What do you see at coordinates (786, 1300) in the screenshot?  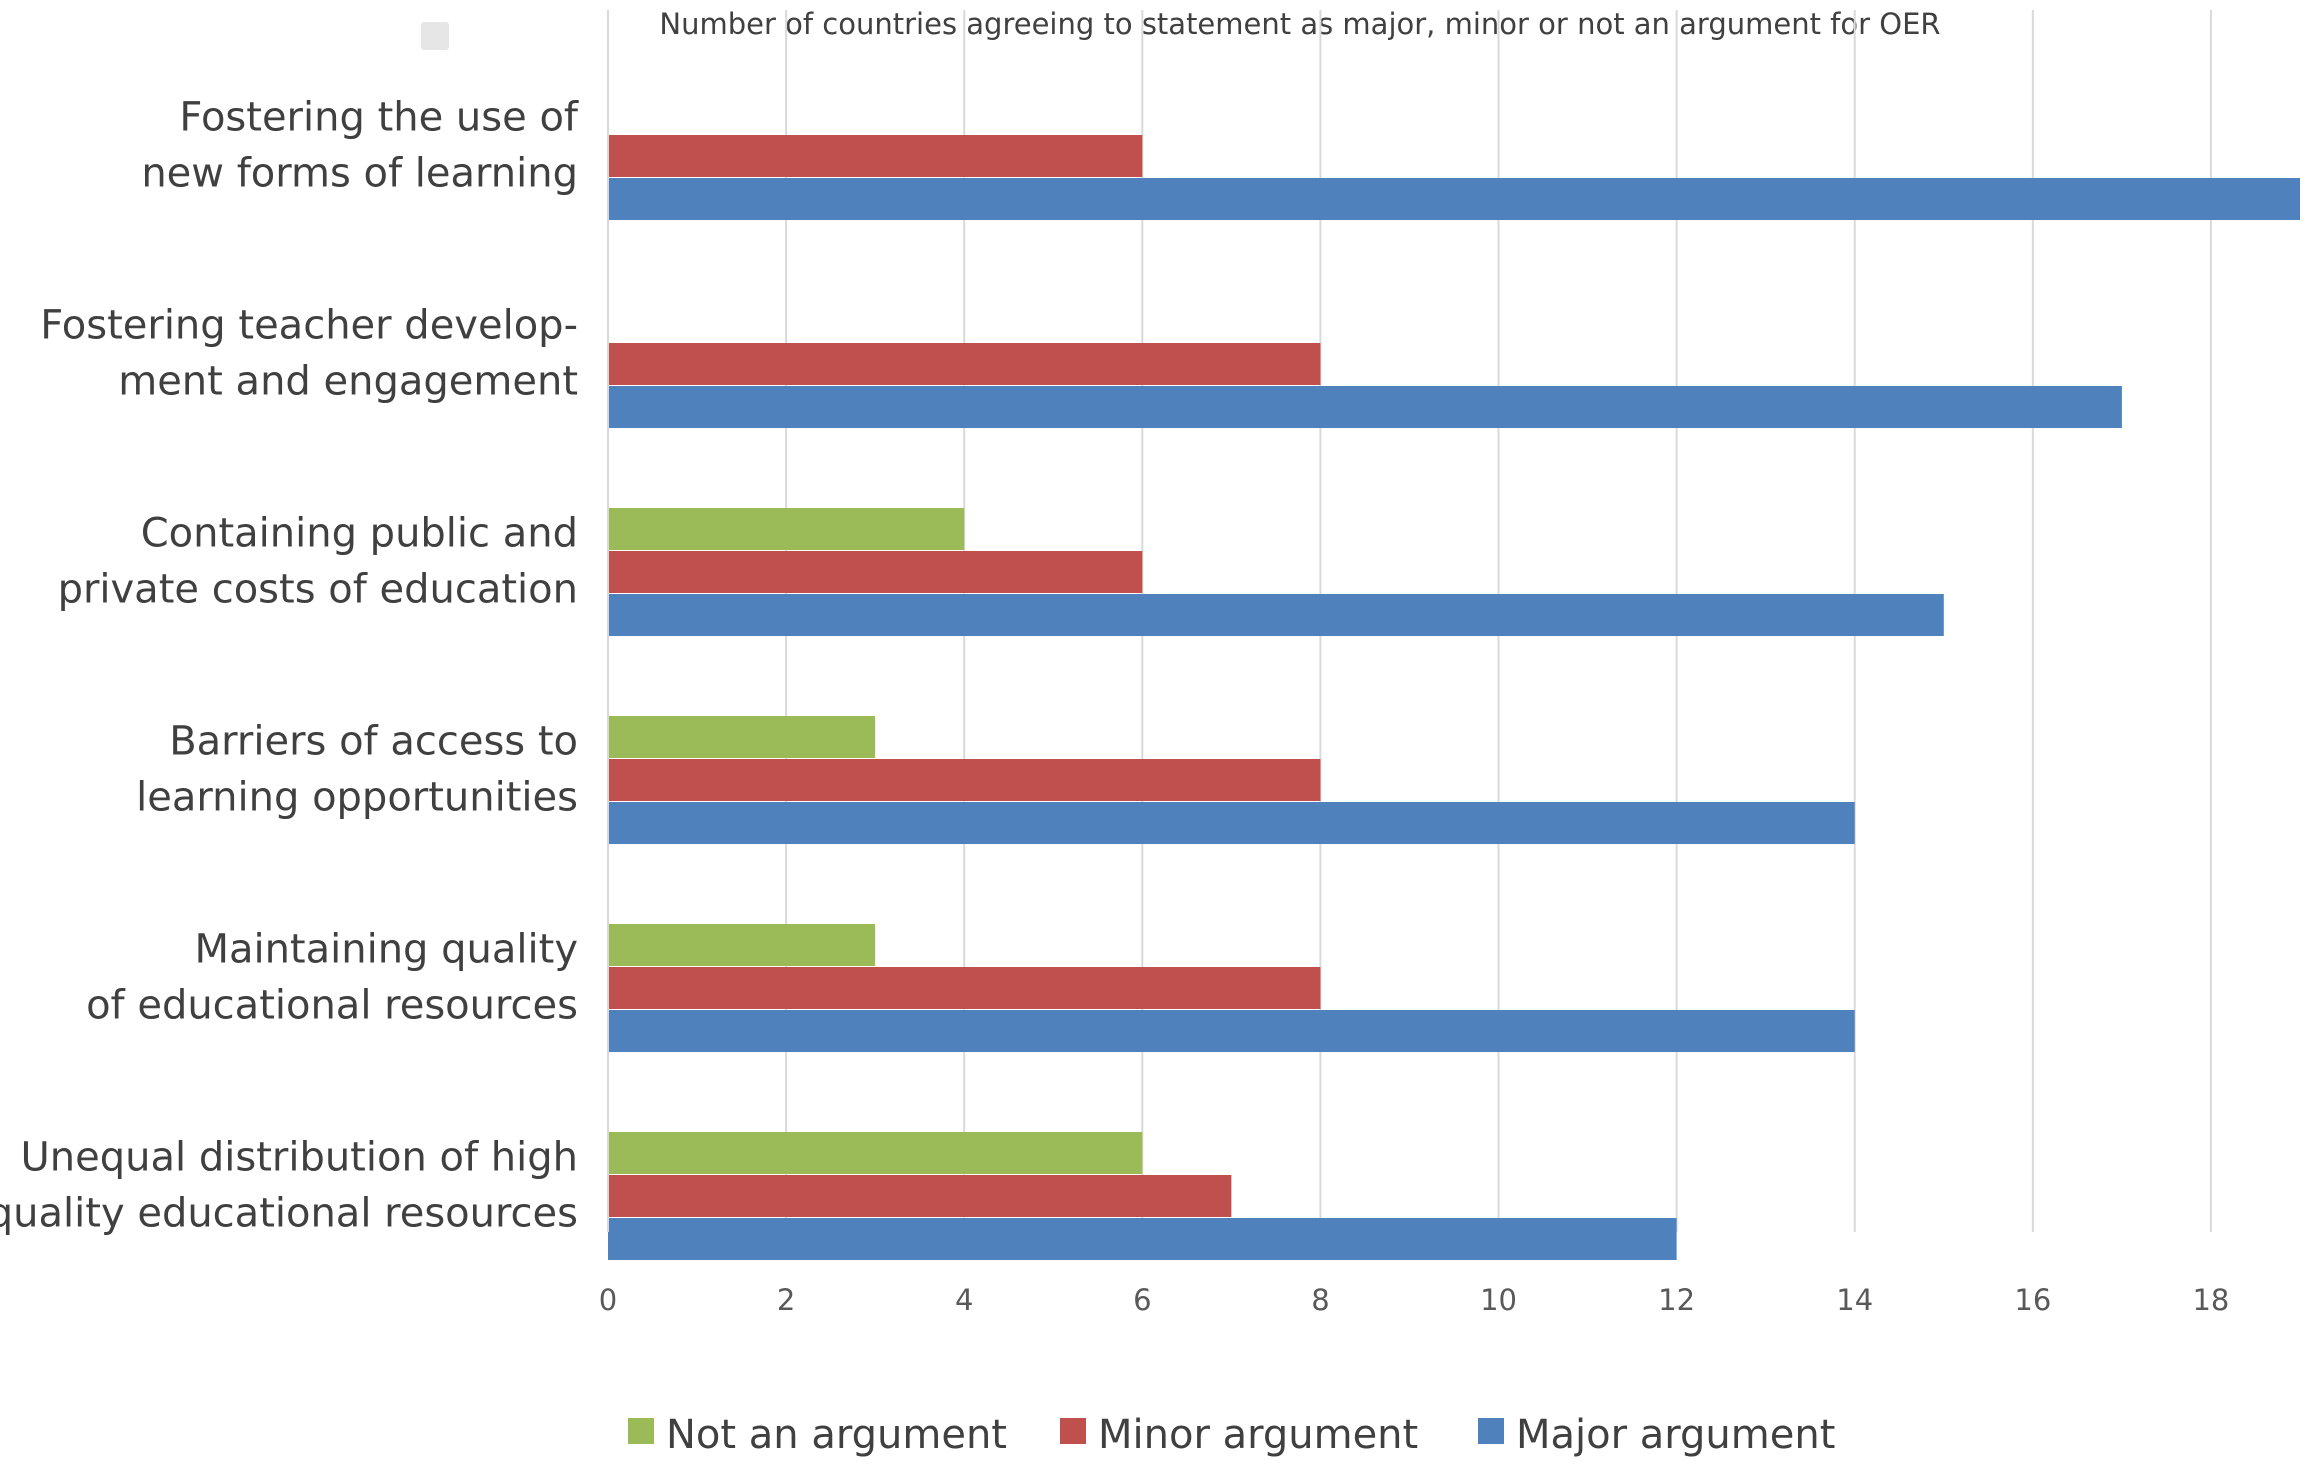 I see `x-tick-label: 2` at bounding box center [786, 1300].